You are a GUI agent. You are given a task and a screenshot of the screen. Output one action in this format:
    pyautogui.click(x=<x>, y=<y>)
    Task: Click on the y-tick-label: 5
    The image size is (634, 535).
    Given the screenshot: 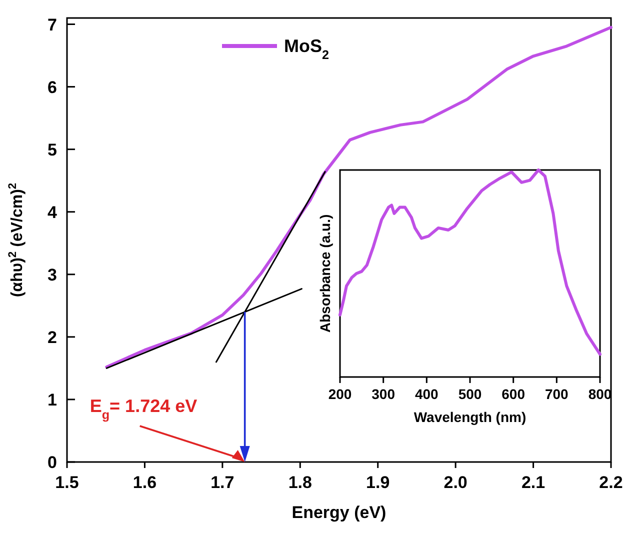 What is the action you would take?
    pyautogui.click(x=52, y=150)
    